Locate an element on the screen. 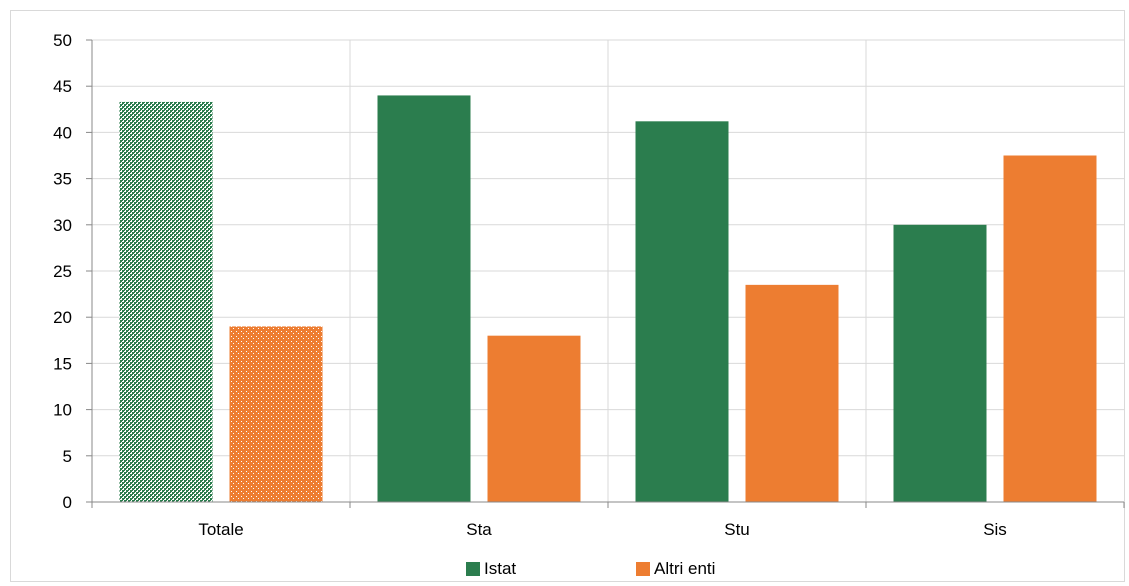 The image size is (1129, 586). bar-istat-stu is located at coordinates (682, 311).